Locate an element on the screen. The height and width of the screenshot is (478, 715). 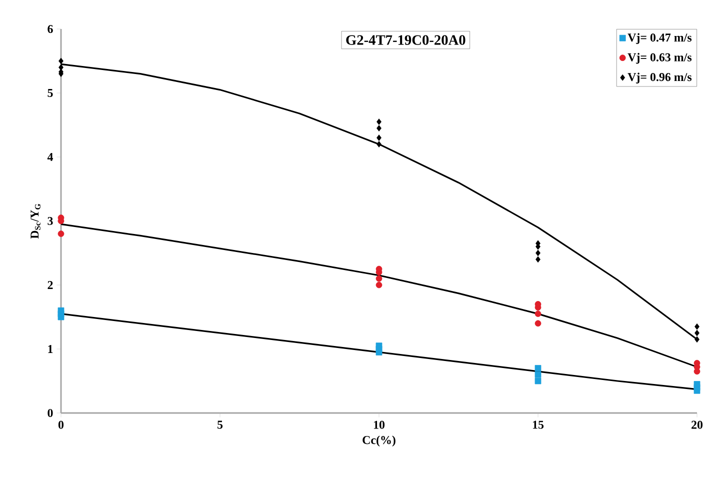
y-tick-label: 2 is located at coordinates (50, 285).